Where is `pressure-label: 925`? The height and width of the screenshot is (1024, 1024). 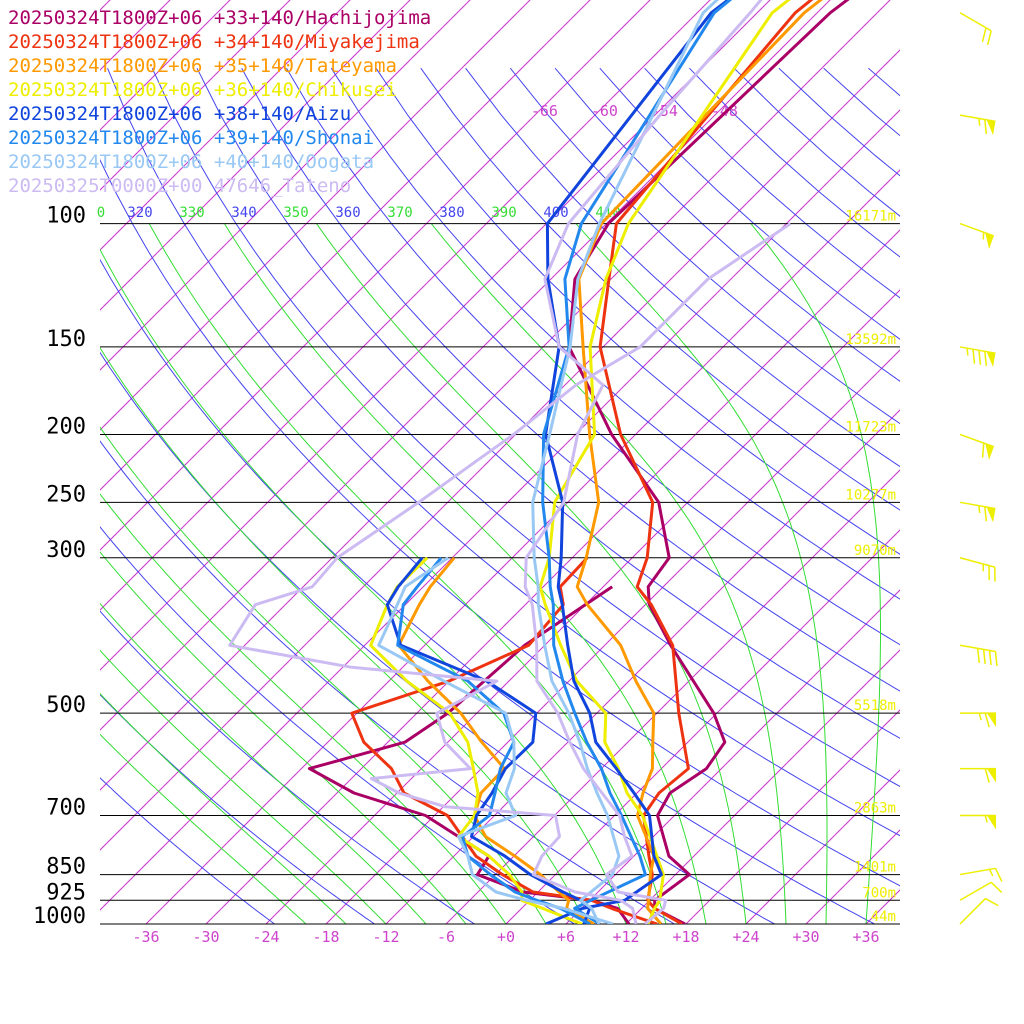
pressure-label: 925 is located at coordinates (66, 892).